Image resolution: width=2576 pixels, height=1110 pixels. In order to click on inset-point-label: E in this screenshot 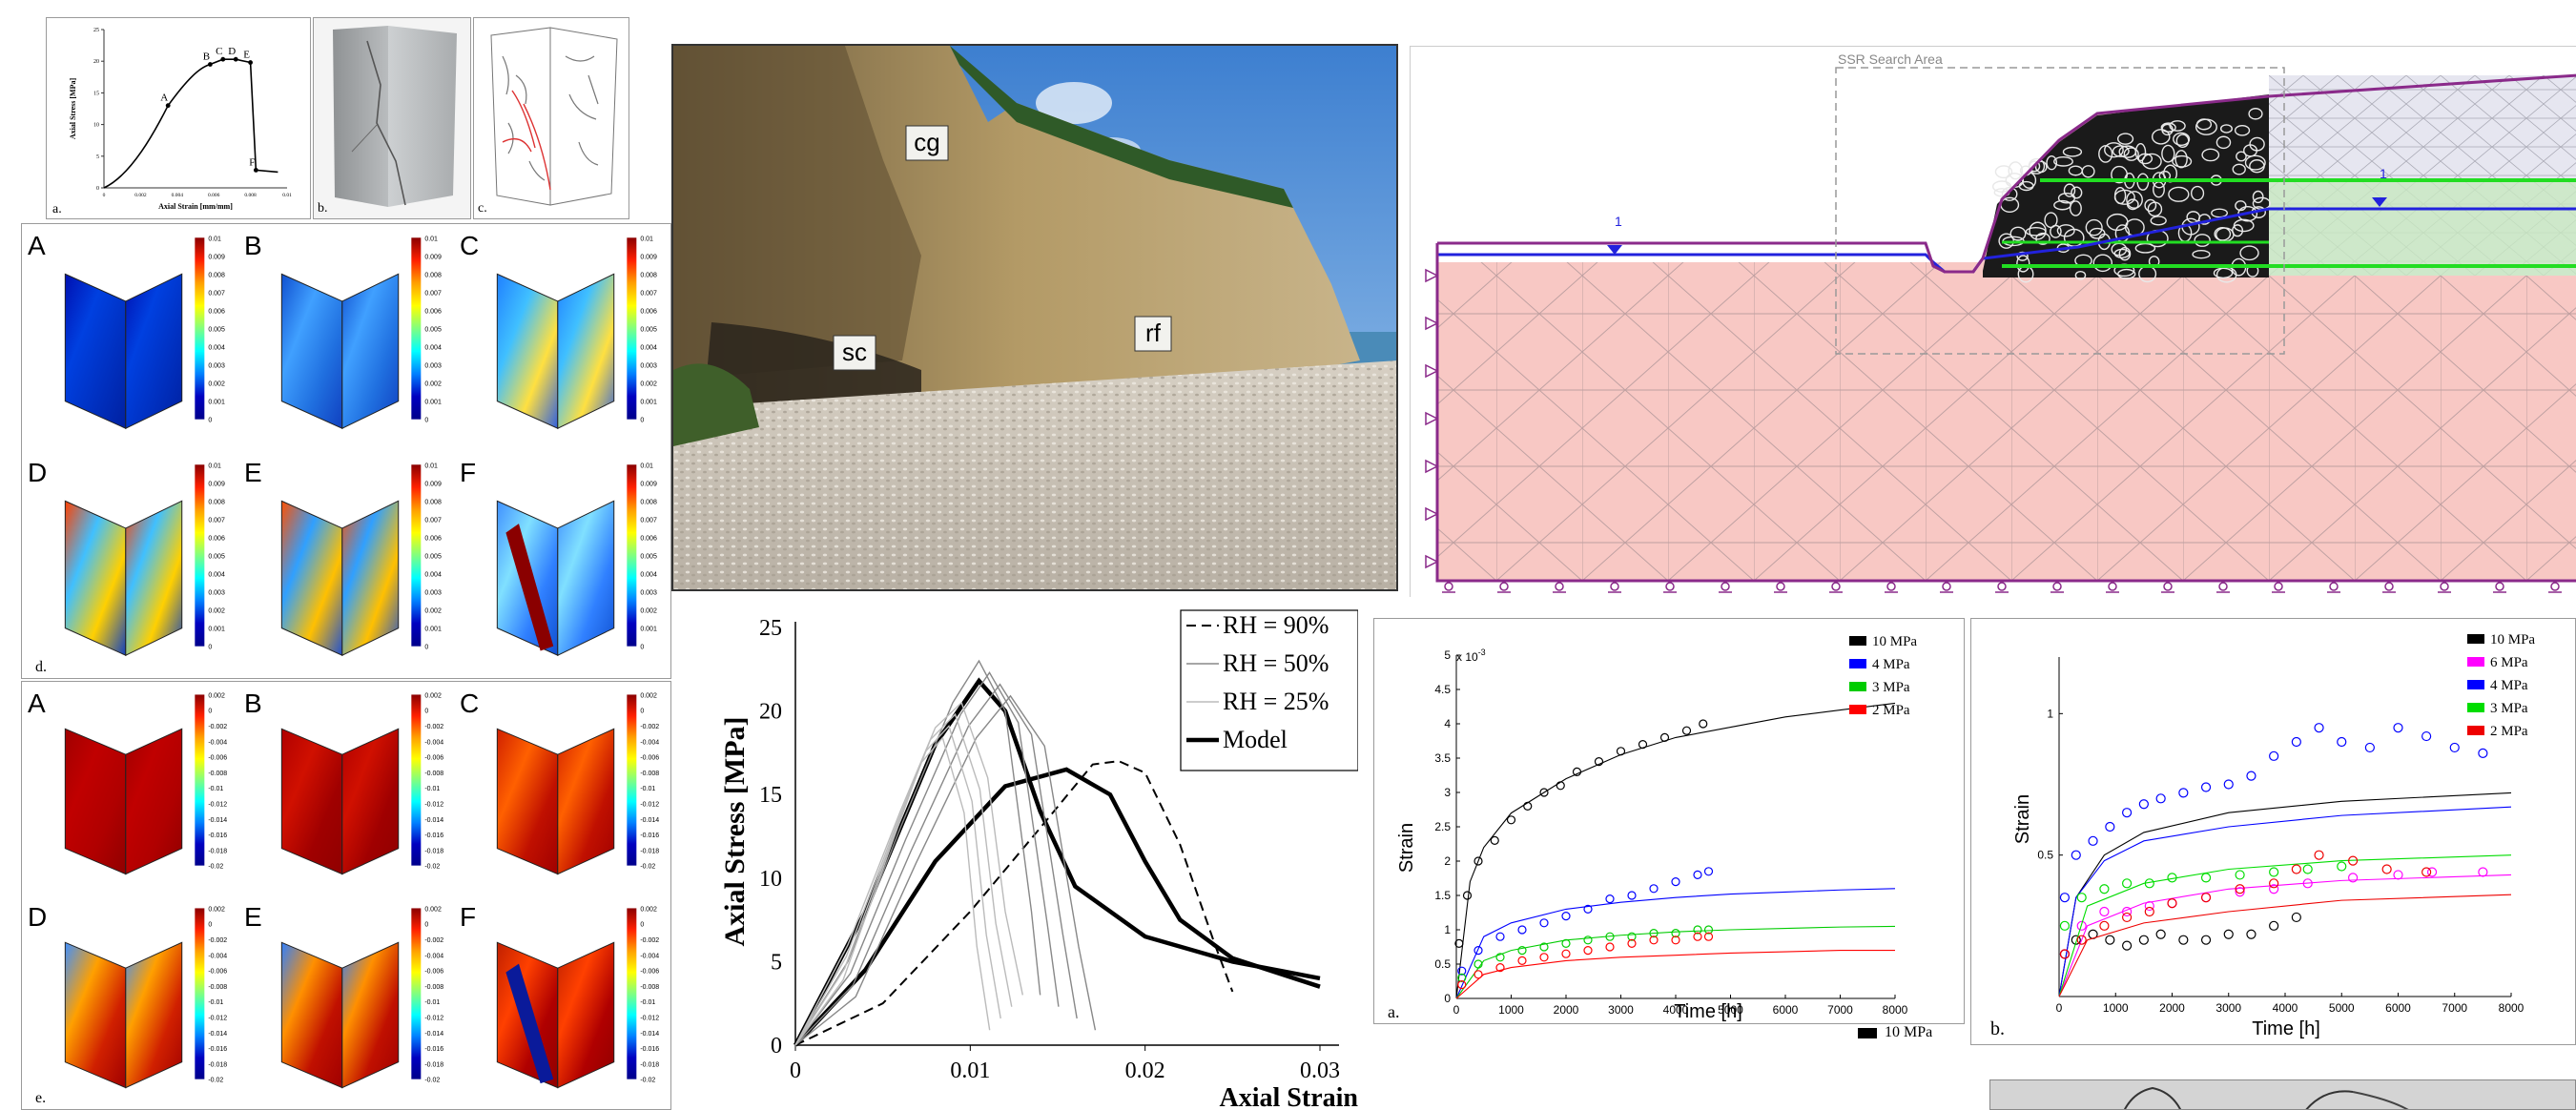, I will do `click(246, 55)`.